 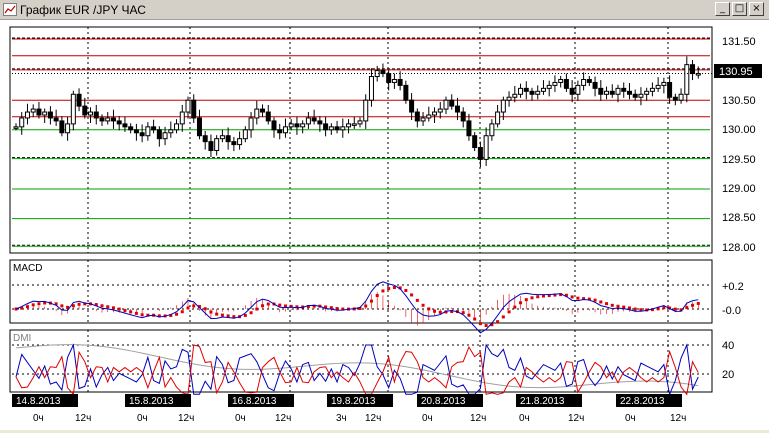 What do you see at coordinates (22, 338) in the screenshot?
I see `dmi-label: DMI` at bounding box center [22, 338].